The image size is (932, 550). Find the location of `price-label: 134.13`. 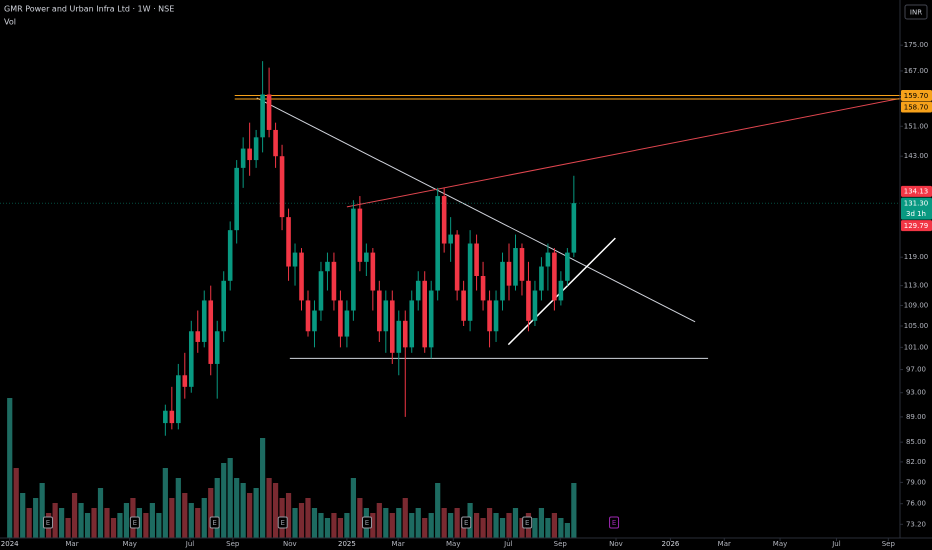

price-label: 134.13 is located at coordinates (916, 192).